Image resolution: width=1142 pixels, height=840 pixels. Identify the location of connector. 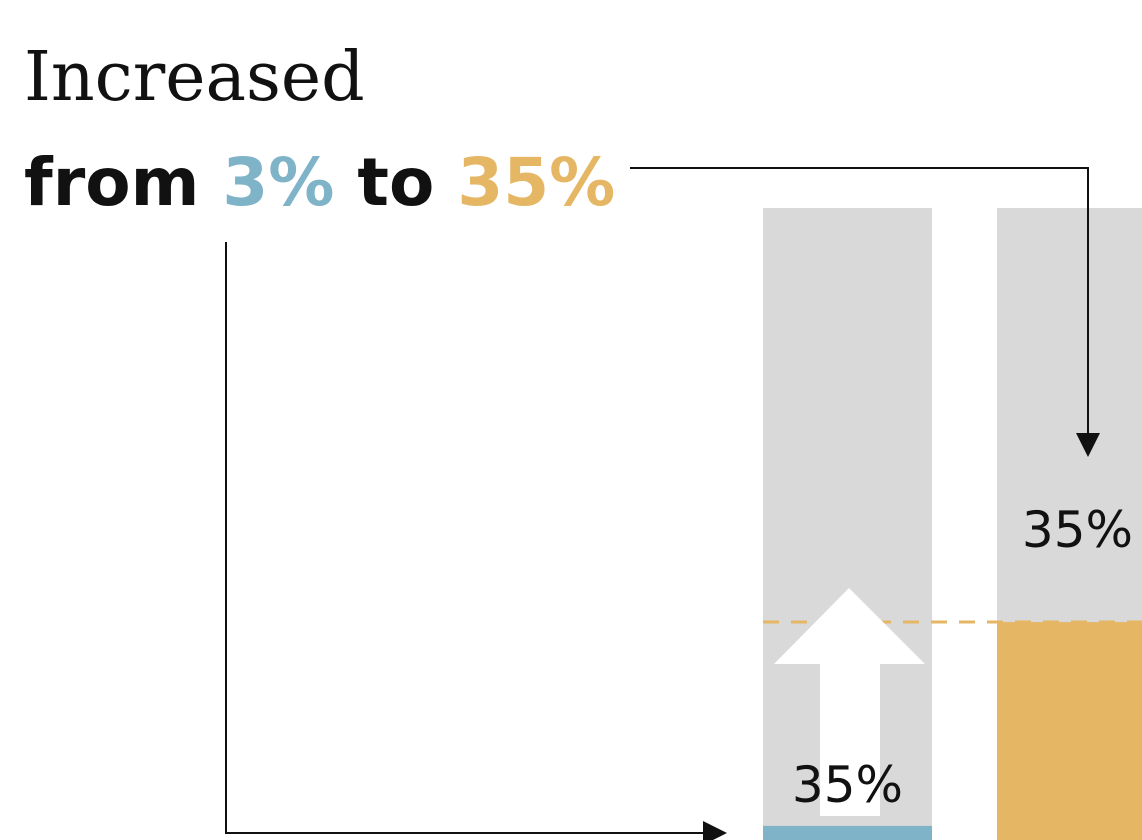
(865, 312).